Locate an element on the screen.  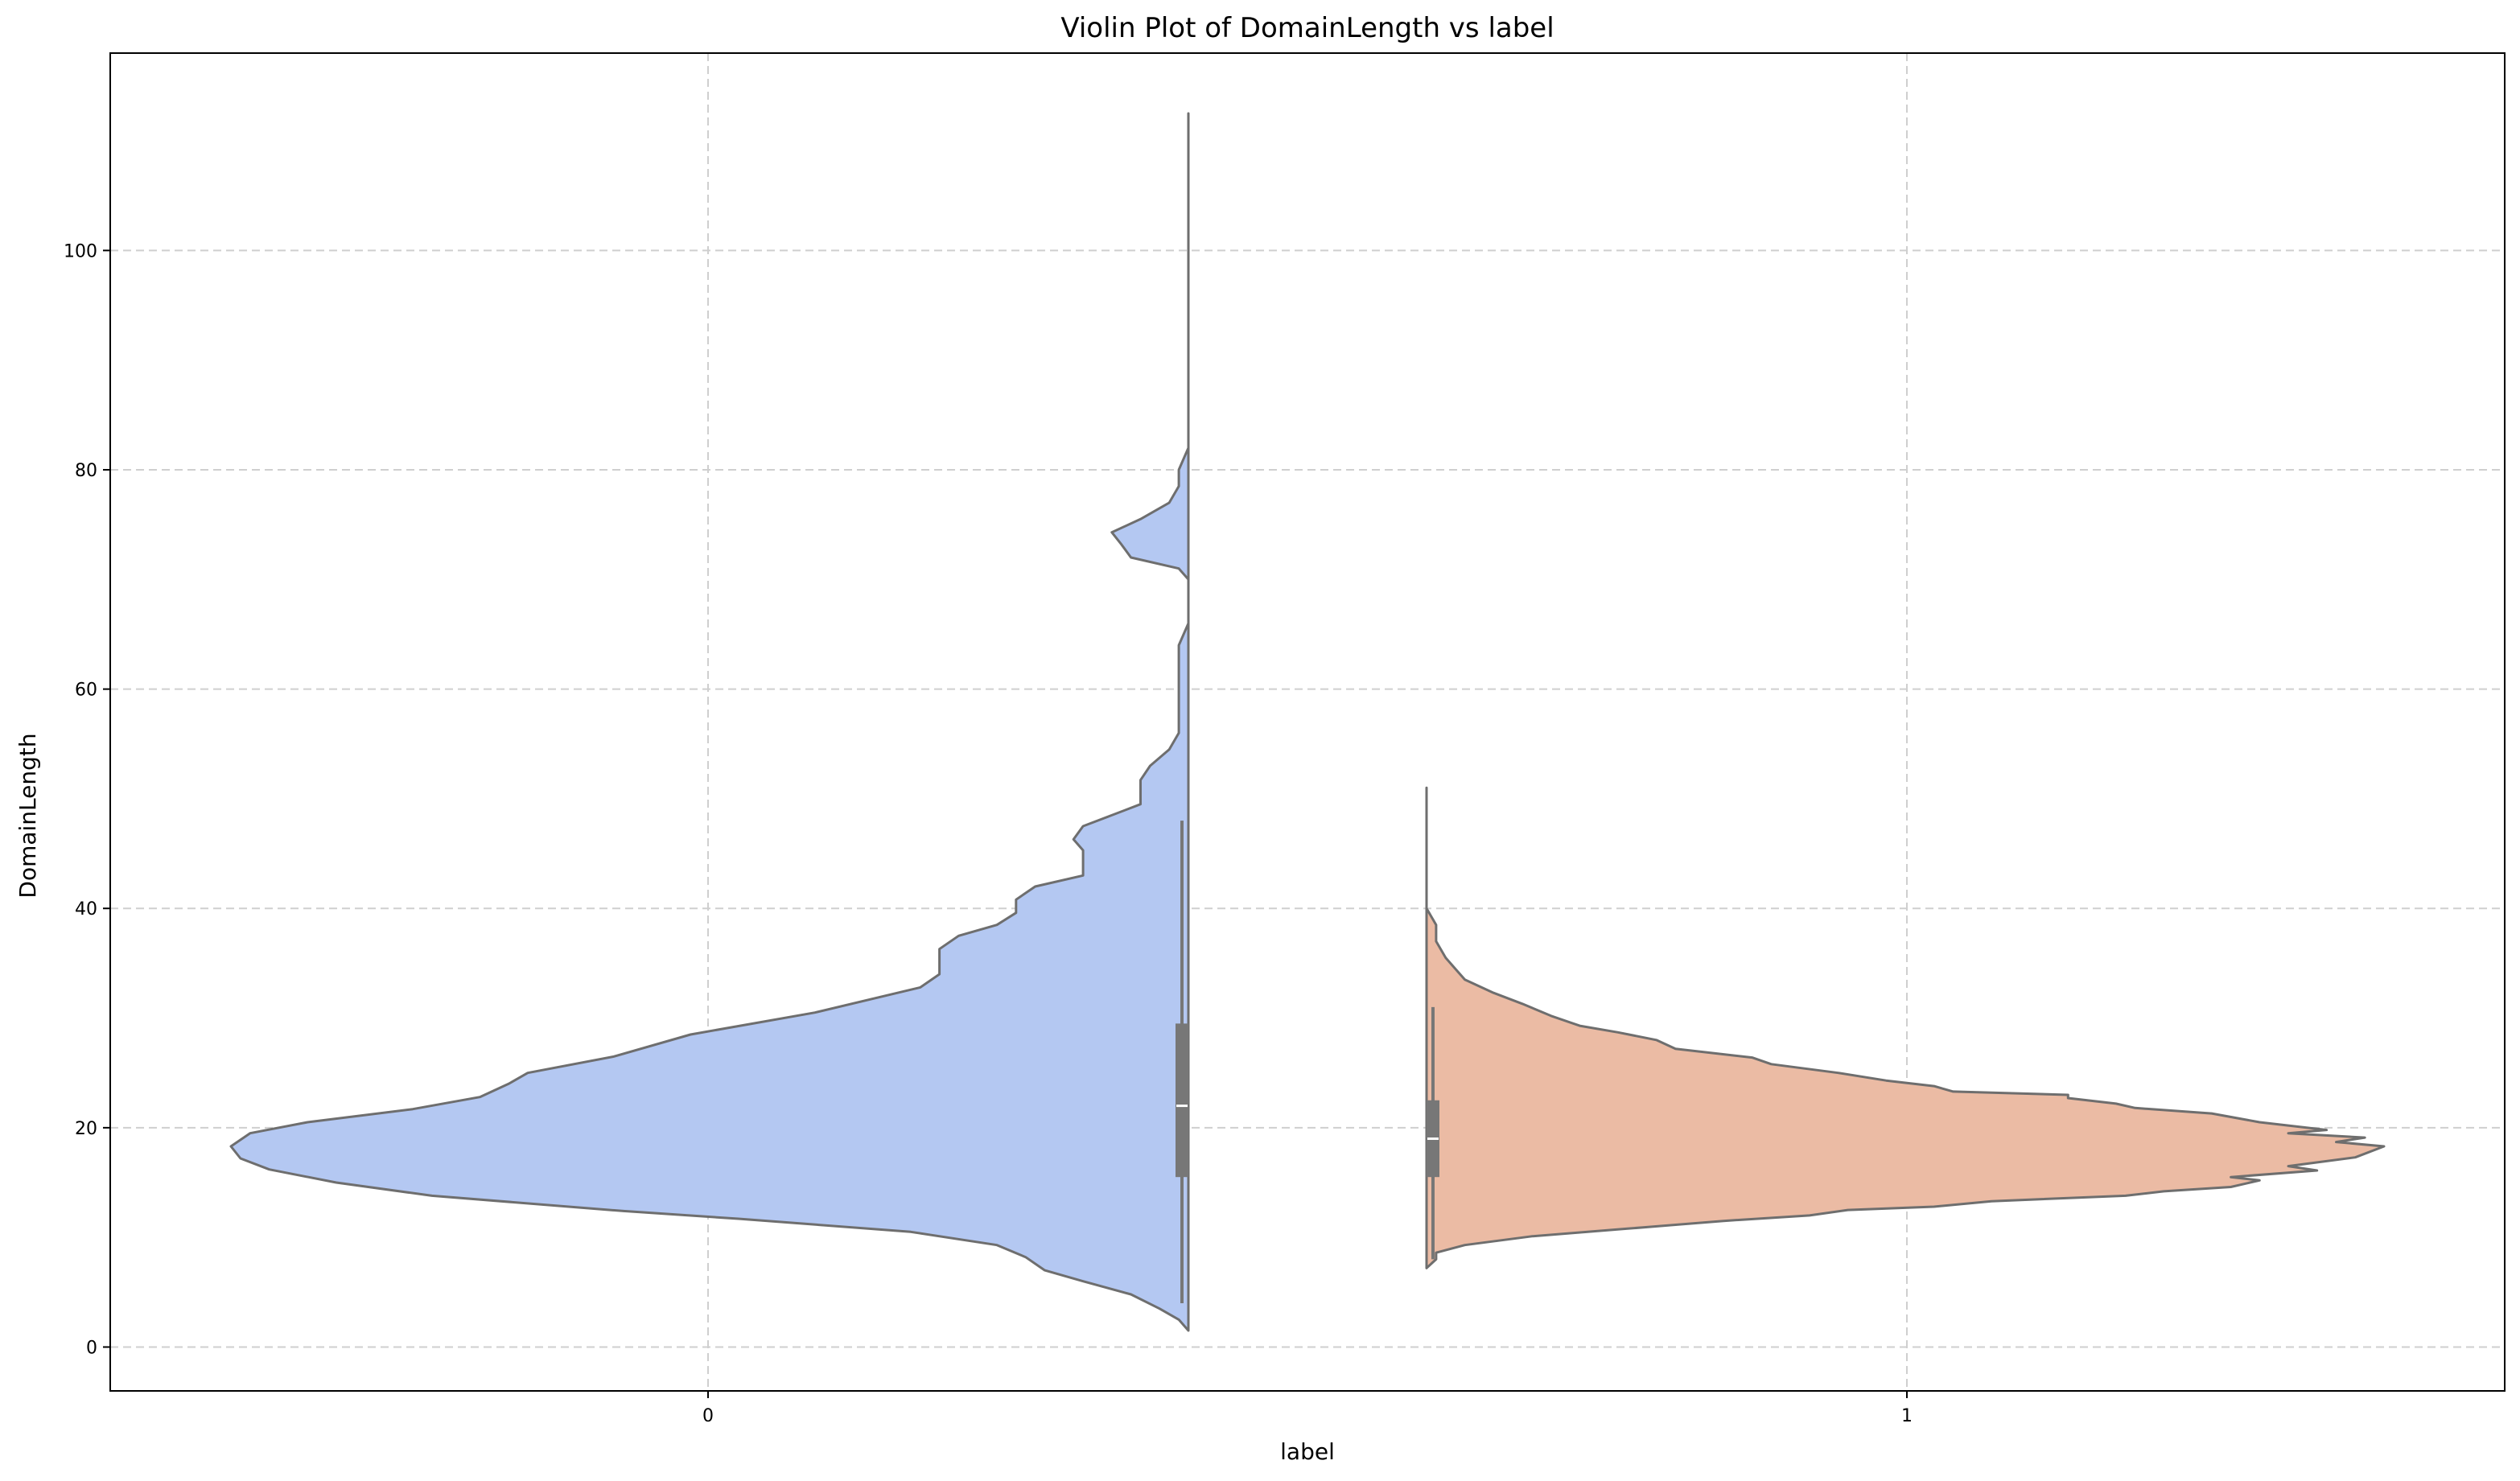
chart-title: Violin Plot of DomainLength vs label is located at coordinates (1307, 28).